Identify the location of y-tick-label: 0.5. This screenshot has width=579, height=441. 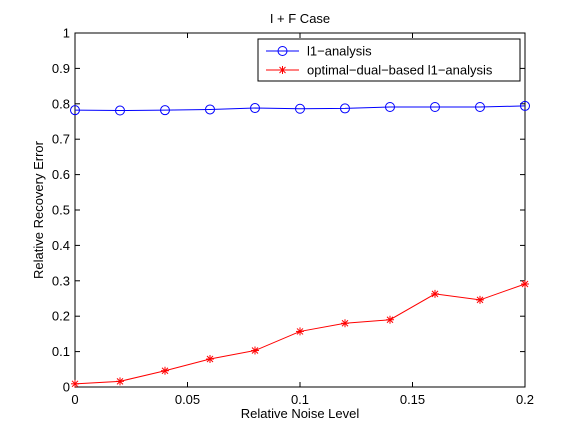
(61, 210).